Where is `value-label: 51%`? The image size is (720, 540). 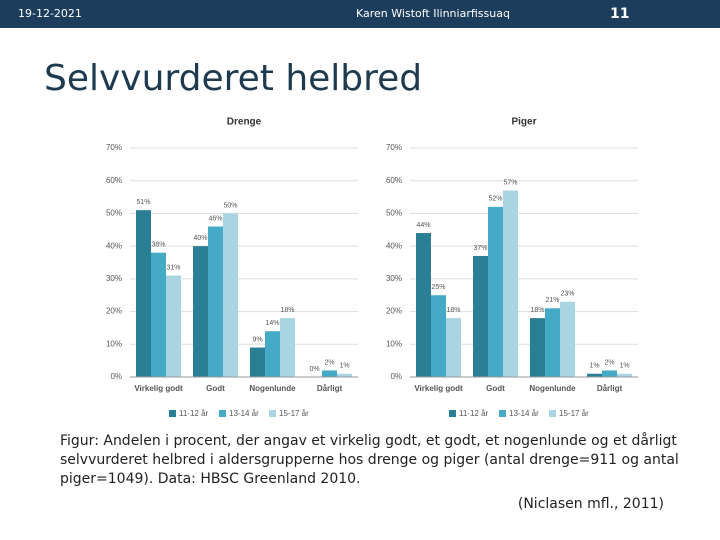
value-label: 51% is located at coordinates (143, 202).